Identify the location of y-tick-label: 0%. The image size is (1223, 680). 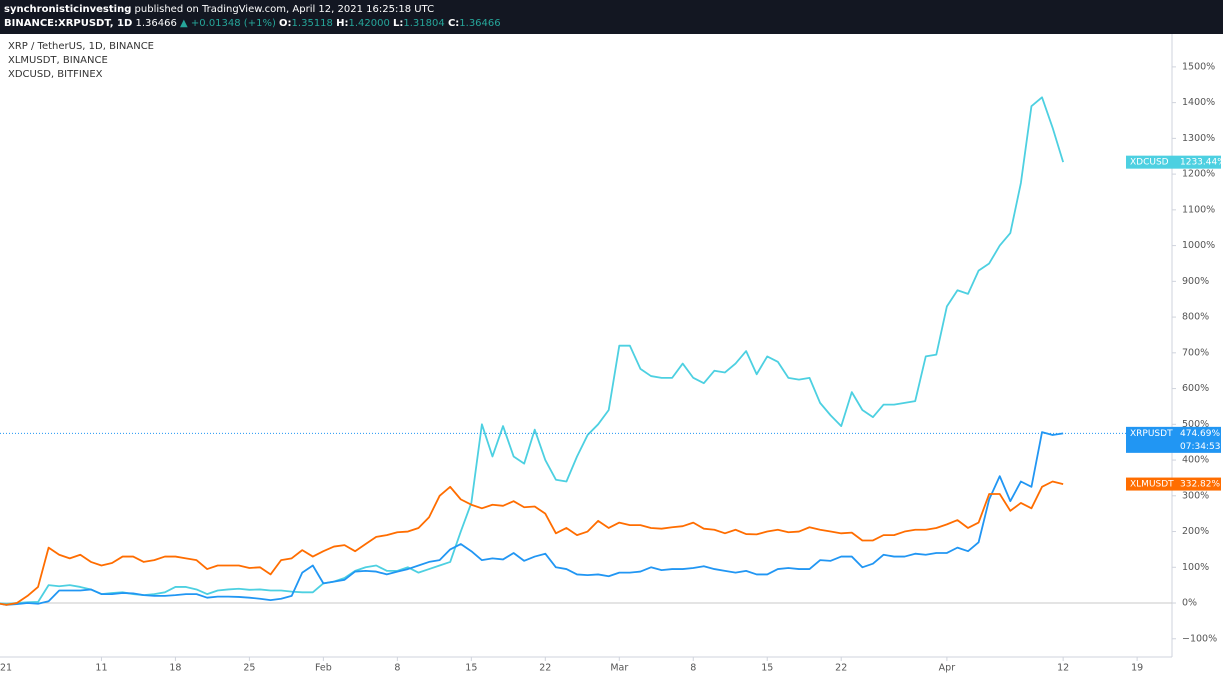
(1189, 603).